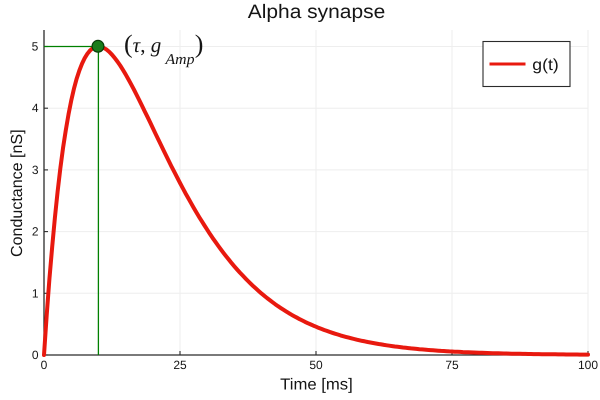 This screenshot has height=400, width=600. I want to click on svg-text: 25, so click(180, 365).